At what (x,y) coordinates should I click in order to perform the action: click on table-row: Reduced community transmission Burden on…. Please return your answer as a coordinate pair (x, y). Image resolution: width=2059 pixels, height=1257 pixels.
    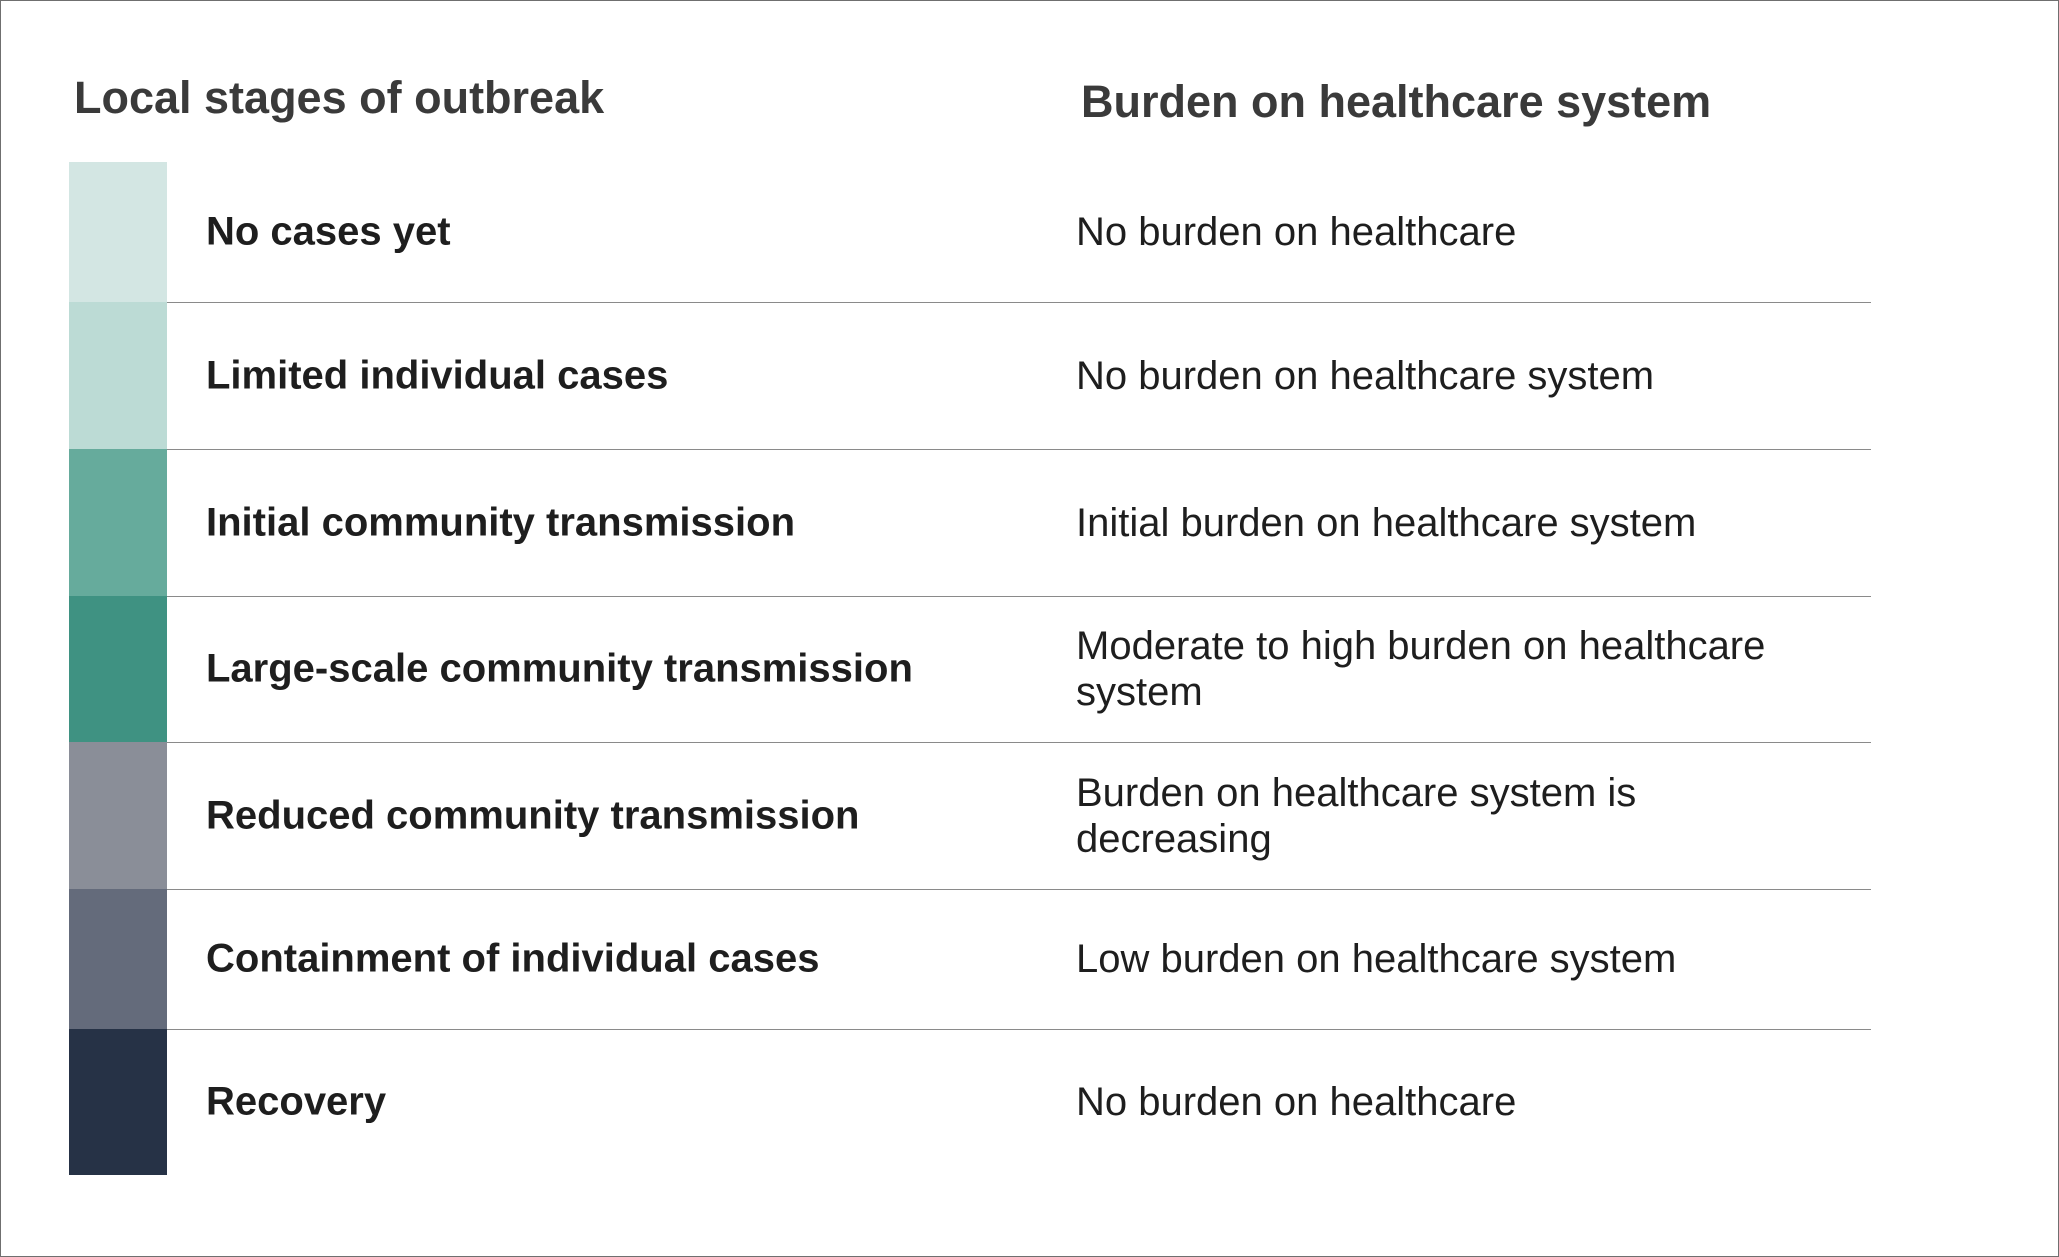
    Looking at the image, I should click on (1029, 816).